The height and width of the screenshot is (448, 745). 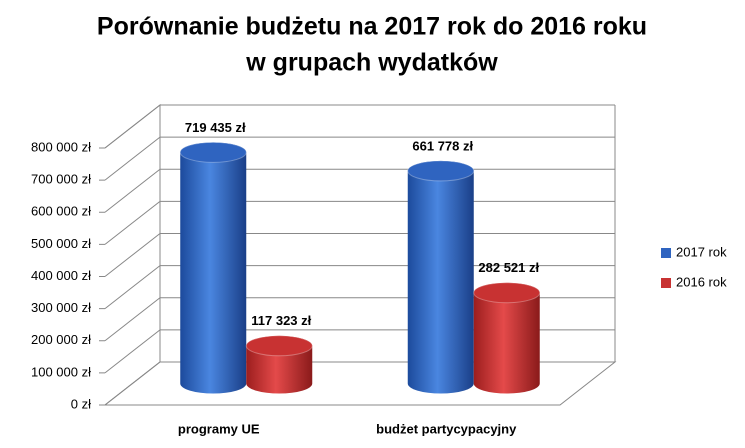 I want to click on y-tick-label: 400 000 zł, so click(x=61, y=275).